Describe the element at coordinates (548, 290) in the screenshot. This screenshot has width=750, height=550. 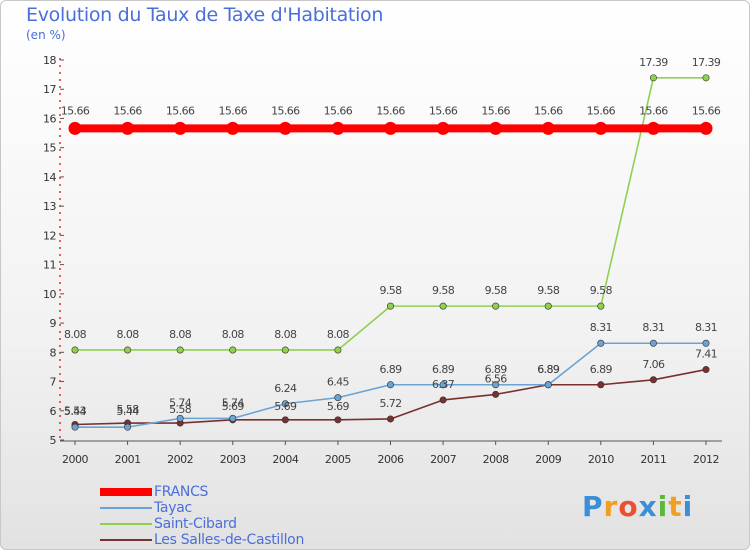
I see `data-label: 9.58` at that location.